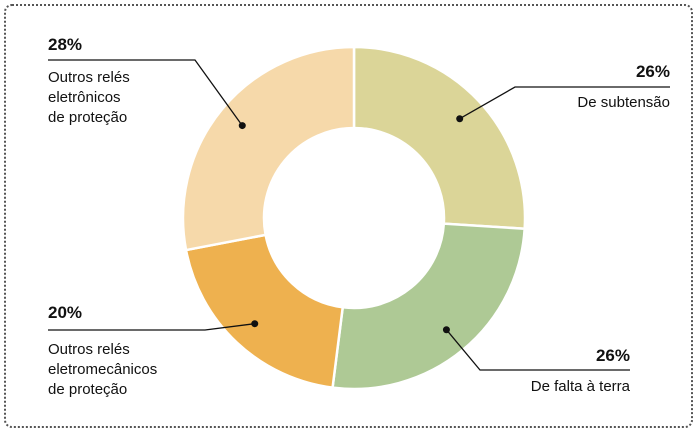 This screenshot has height=434, width=699. Describe the element at coordinates (103, 369) in the screenshot. I see `category-label: Outros relés eletromecânicos de proteção` at that location.